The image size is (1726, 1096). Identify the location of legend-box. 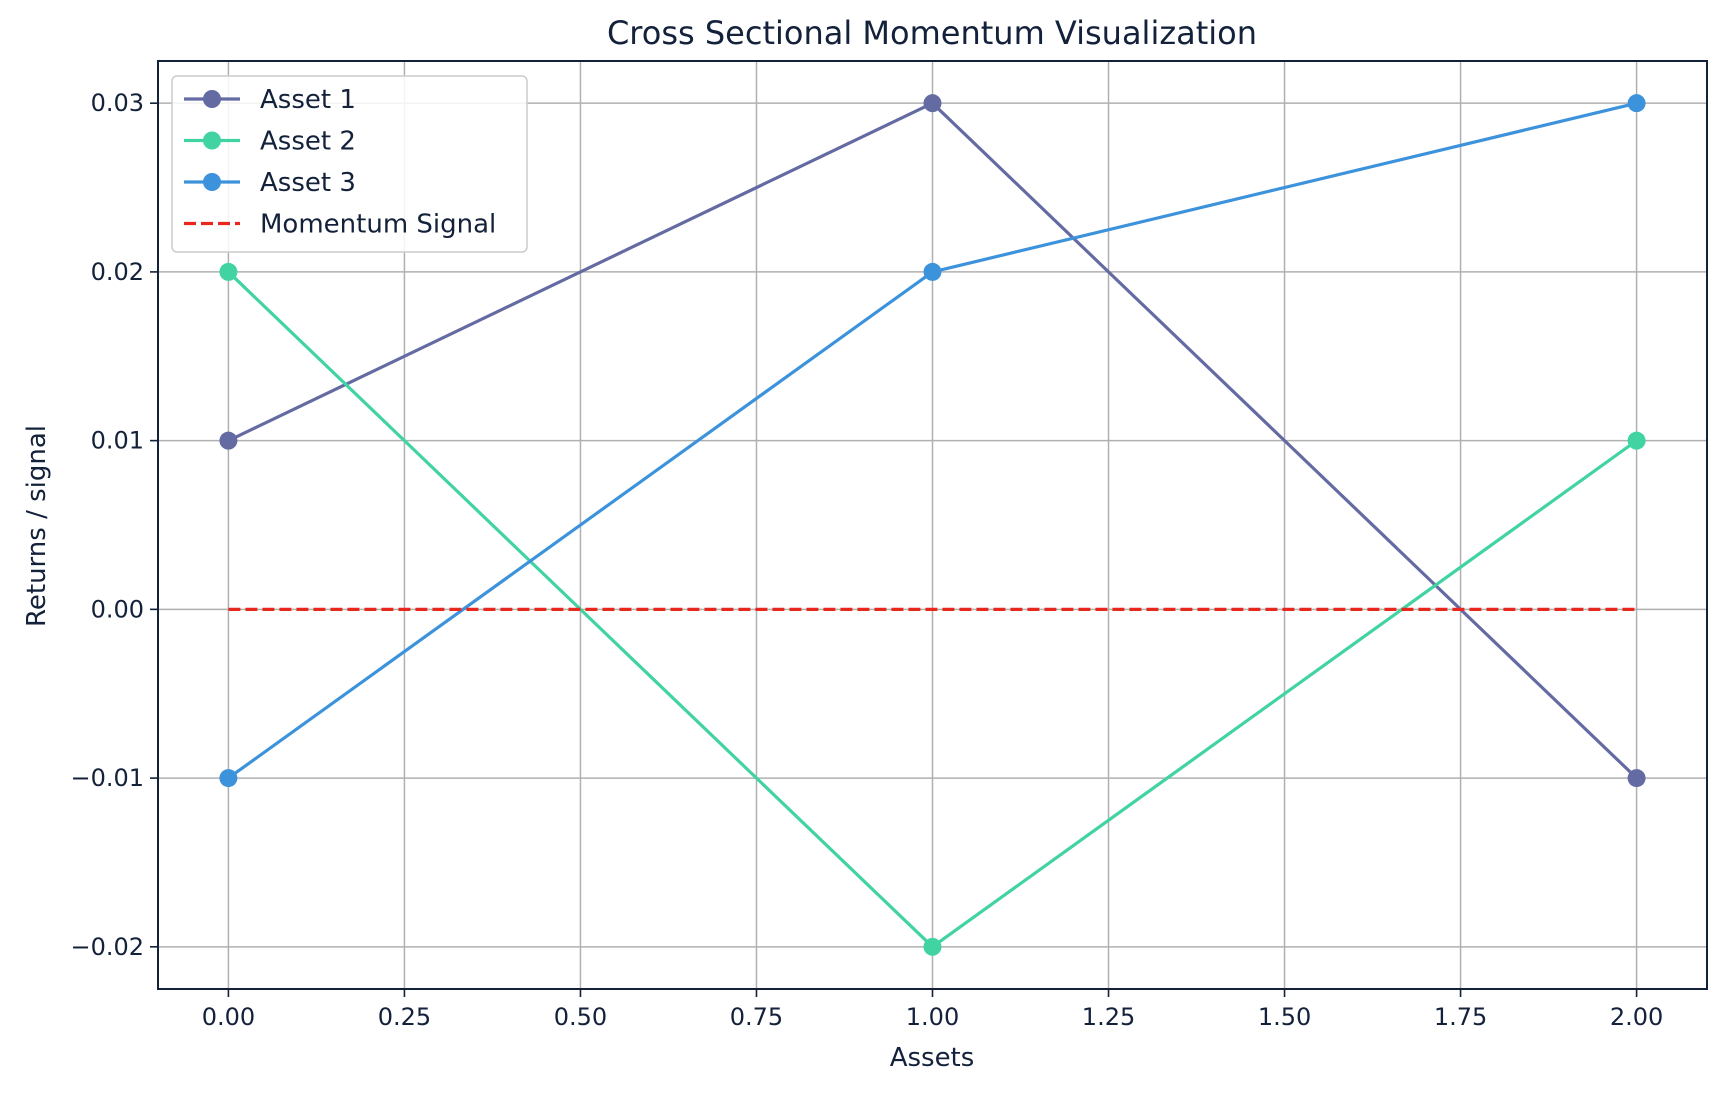
(349, 164).